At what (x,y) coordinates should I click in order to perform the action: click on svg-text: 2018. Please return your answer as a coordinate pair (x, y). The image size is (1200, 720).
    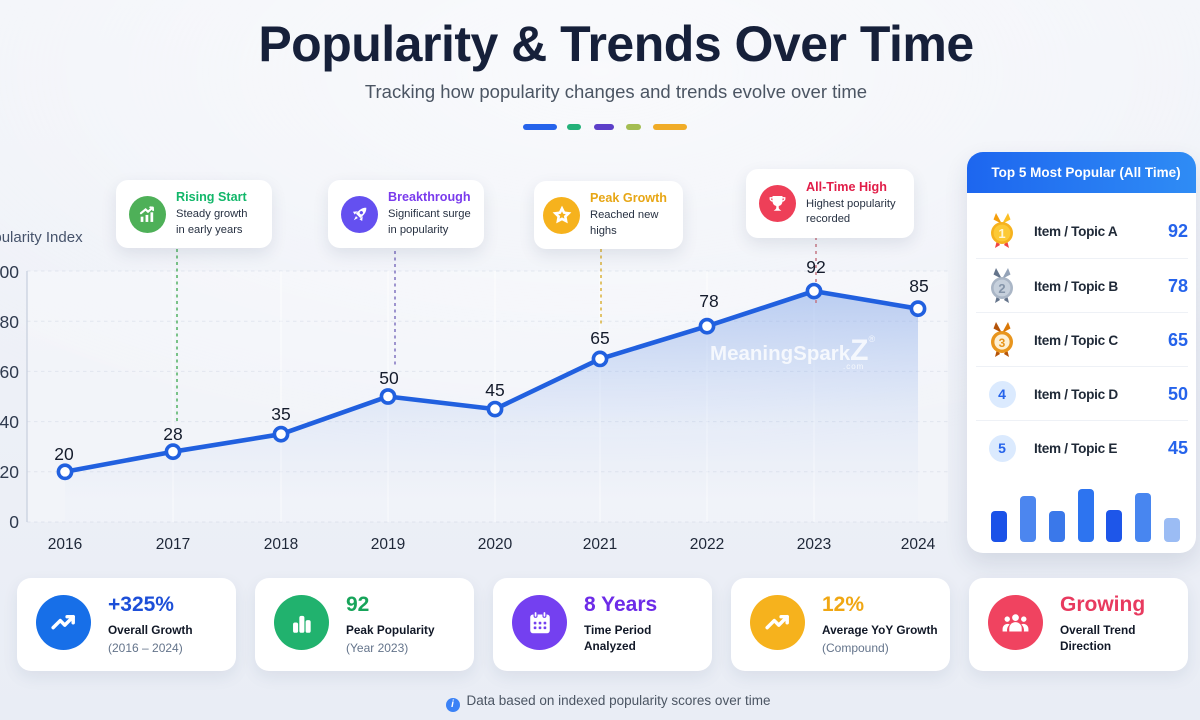
    Looking at the image, I should click on (281, 544).